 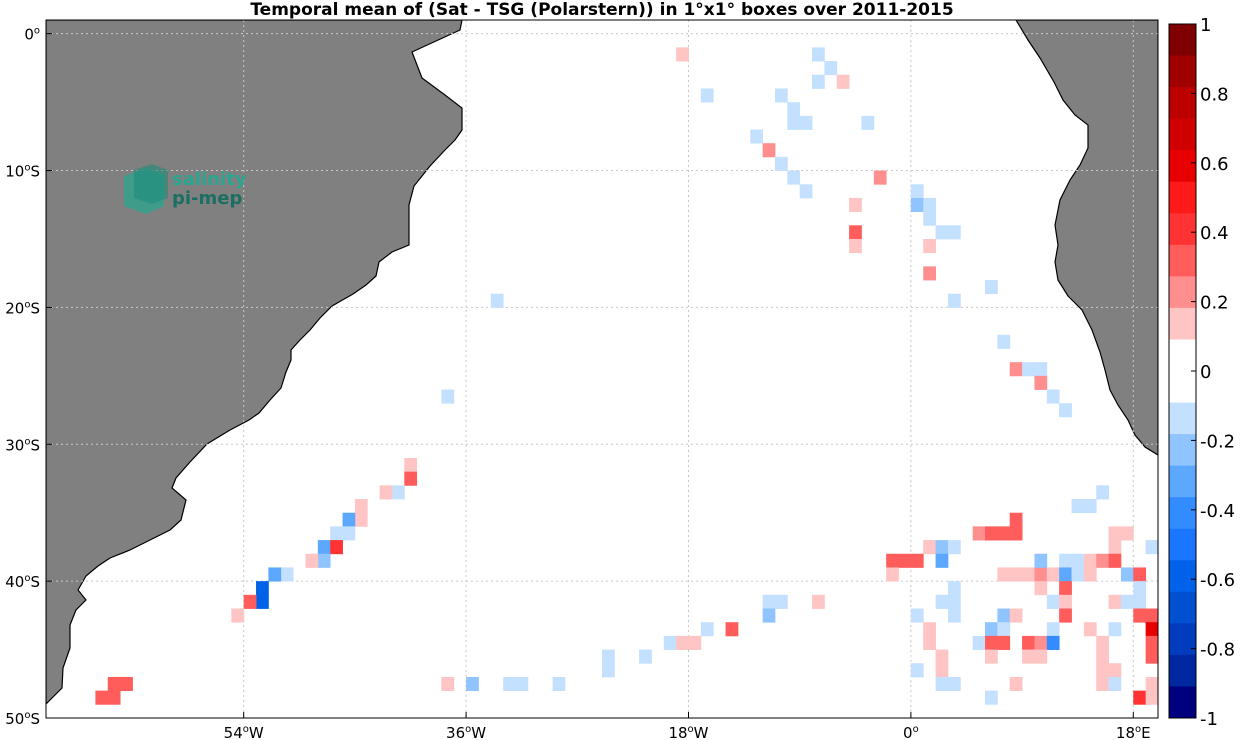 What do you see at coordinates (244, 732) in the screenshot?
I see `x-tick-label-0: 54oW` at bounding box center [244, 732].